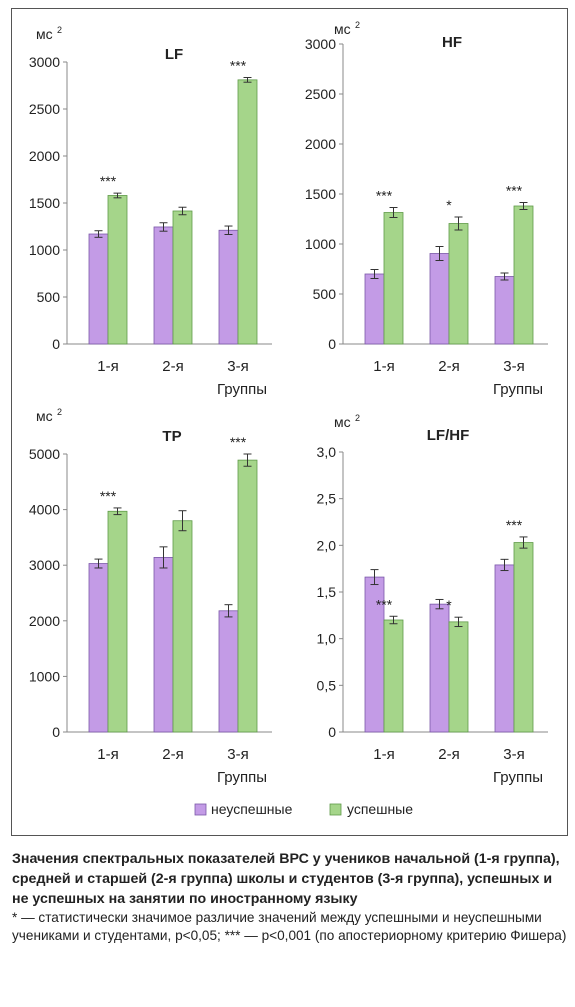 This screenshot has height=1007, width=575. Describe the element at coordinates (327, 452) in the screenshot. I see `y-tick-label: 3,0` at that location.